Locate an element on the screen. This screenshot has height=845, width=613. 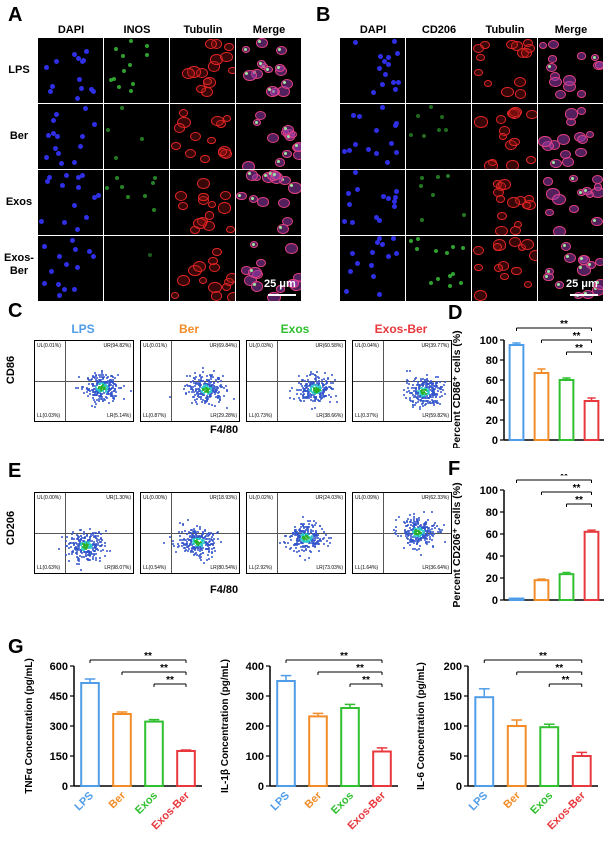
quadrant-label-ur: UR(18.93%) is located at coordinates (223, 498).